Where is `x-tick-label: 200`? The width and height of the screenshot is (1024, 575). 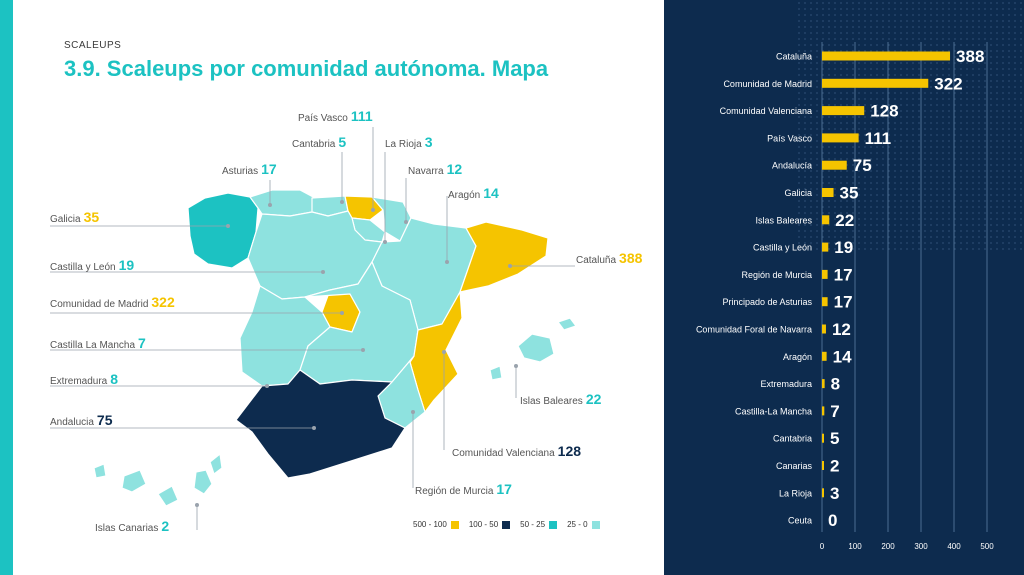 x-tick-label: 200 is located at coordinates (888, 546).